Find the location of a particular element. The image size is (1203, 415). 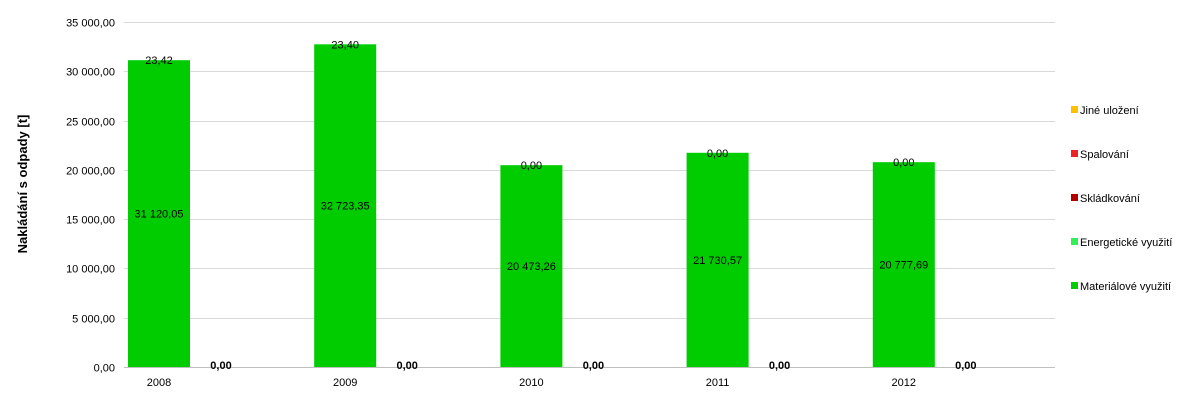

data-label-materialove: 21 730,57 is located at coordinates (717, 261).